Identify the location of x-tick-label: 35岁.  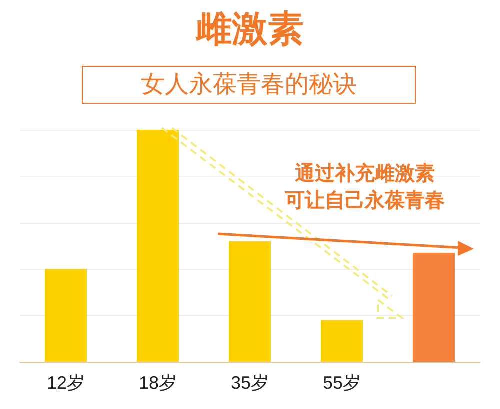
(250, 383).